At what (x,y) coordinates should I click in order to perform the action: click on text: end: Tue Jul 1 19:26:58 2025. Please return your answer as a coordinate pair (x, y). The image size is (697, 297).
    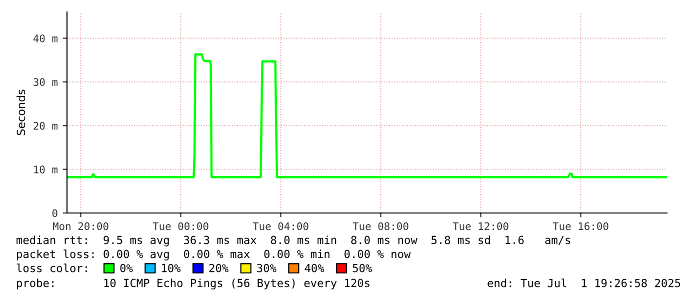
    Looking at the image, I should click on (584, 283).